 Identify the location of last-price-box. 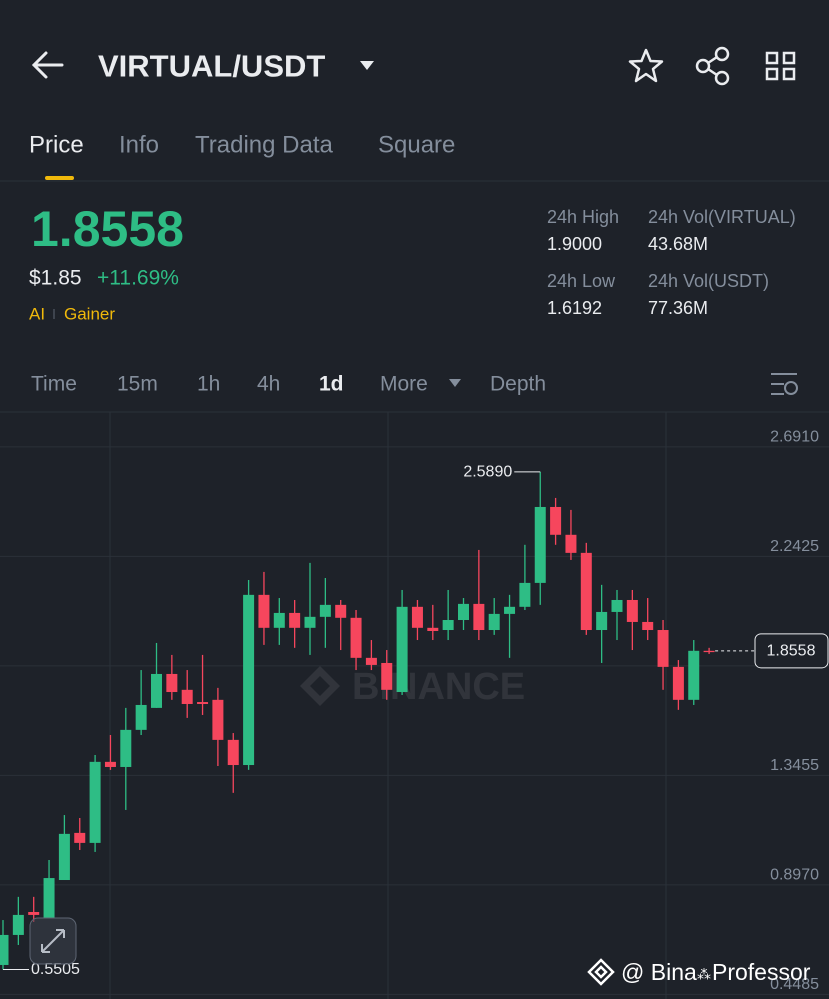
(791, 651).